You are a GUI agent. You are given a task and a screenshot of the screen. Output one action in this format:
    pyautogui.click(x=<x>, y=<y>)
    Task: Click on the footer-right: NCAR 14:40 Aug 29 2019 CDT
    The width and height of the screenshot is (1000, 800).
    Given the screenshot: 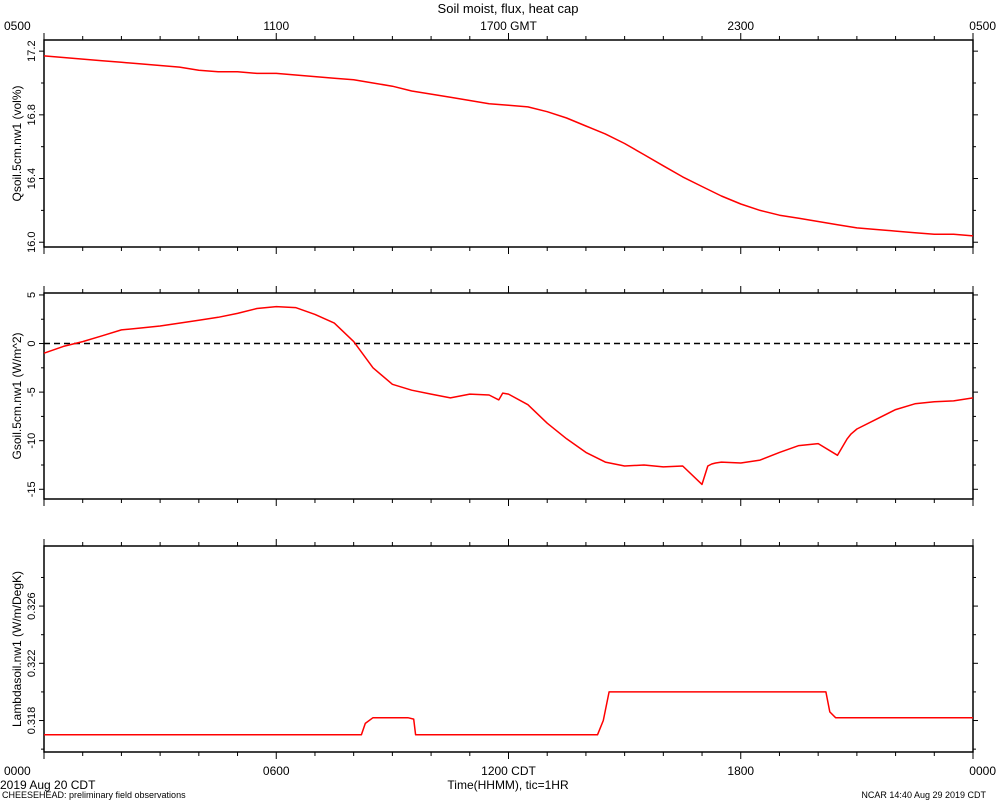 What is the action you would take?
    pyautogui.click(x=923, y=795)
    